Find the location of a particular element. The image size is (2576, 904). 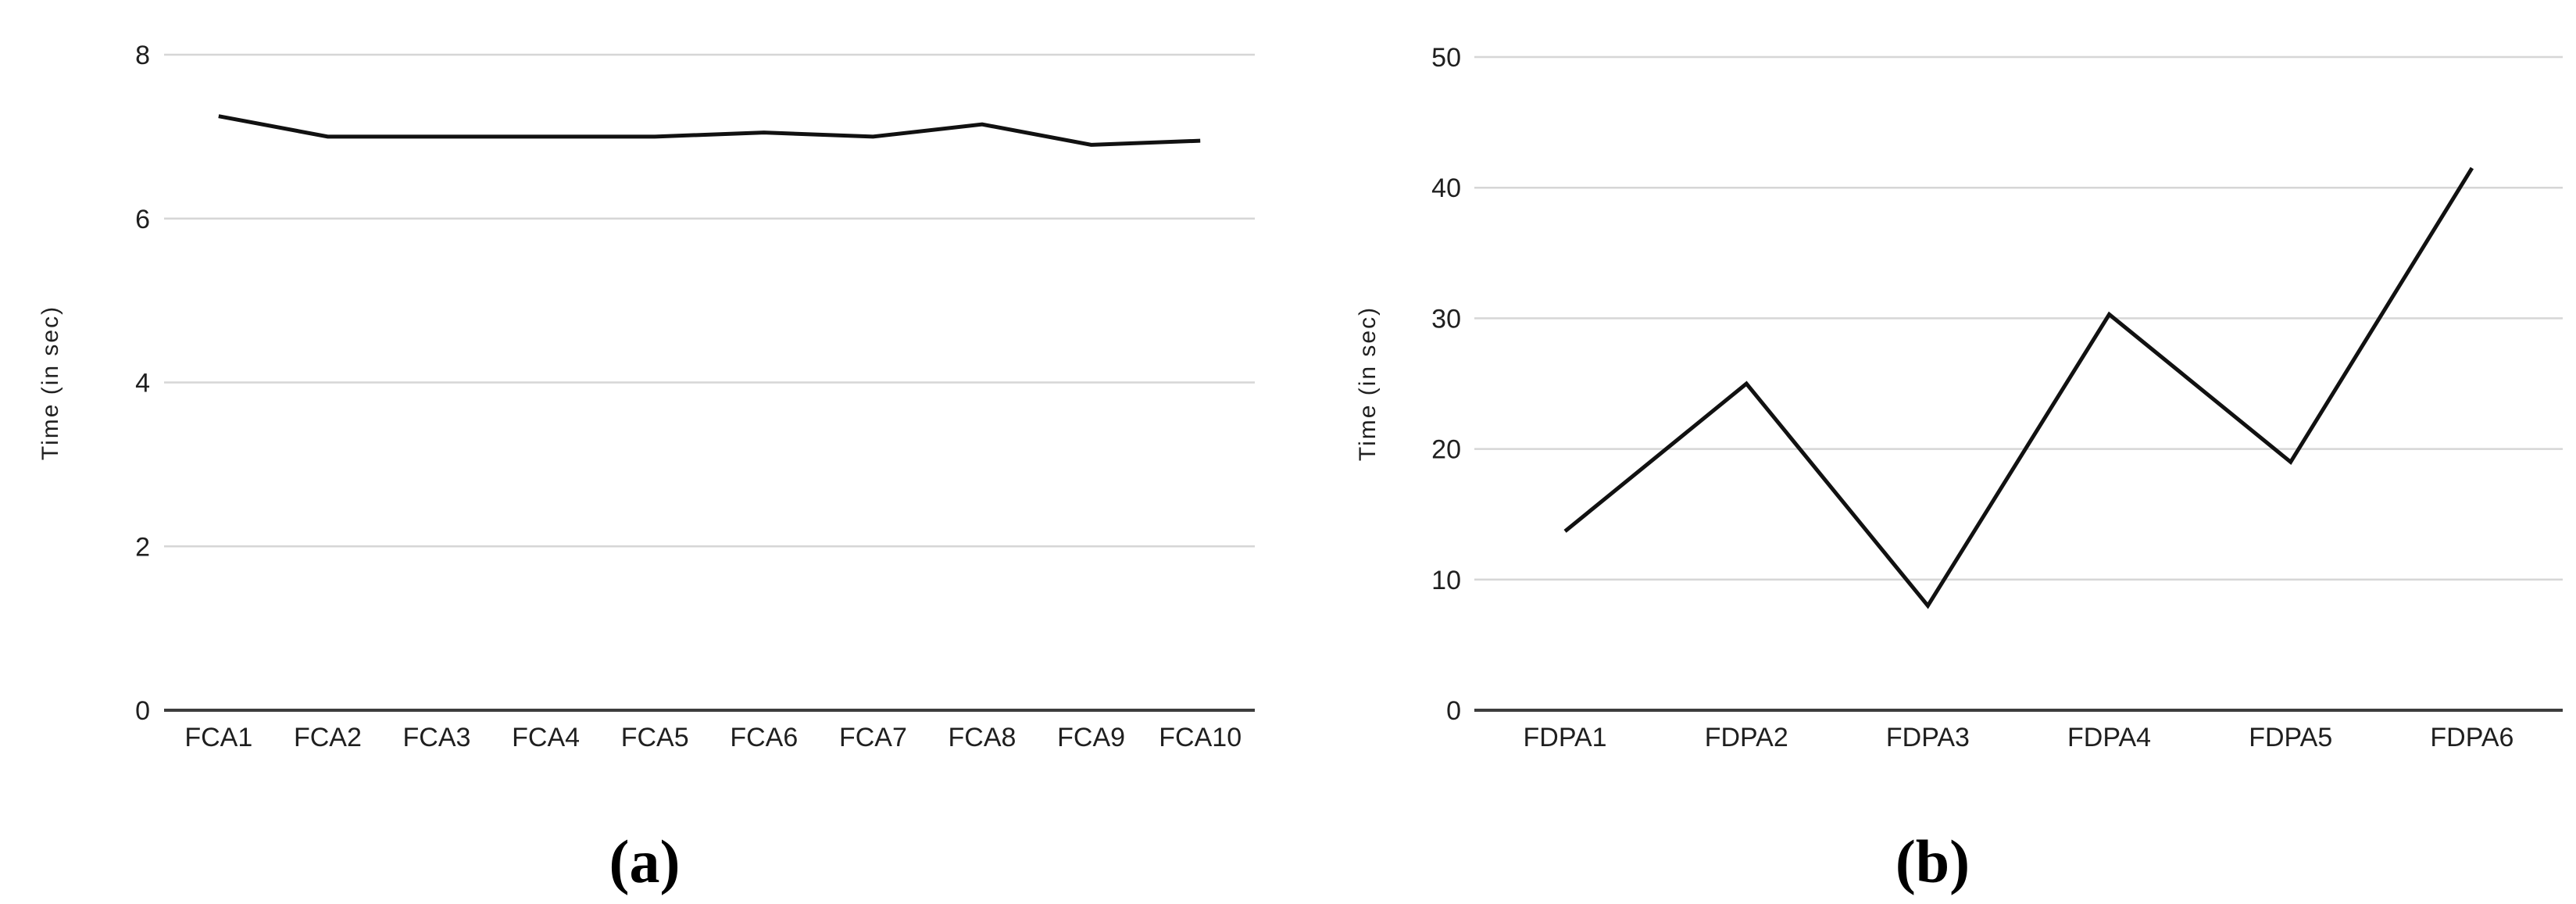

y-tick-label: 4 is located at coordinates (142, 383).